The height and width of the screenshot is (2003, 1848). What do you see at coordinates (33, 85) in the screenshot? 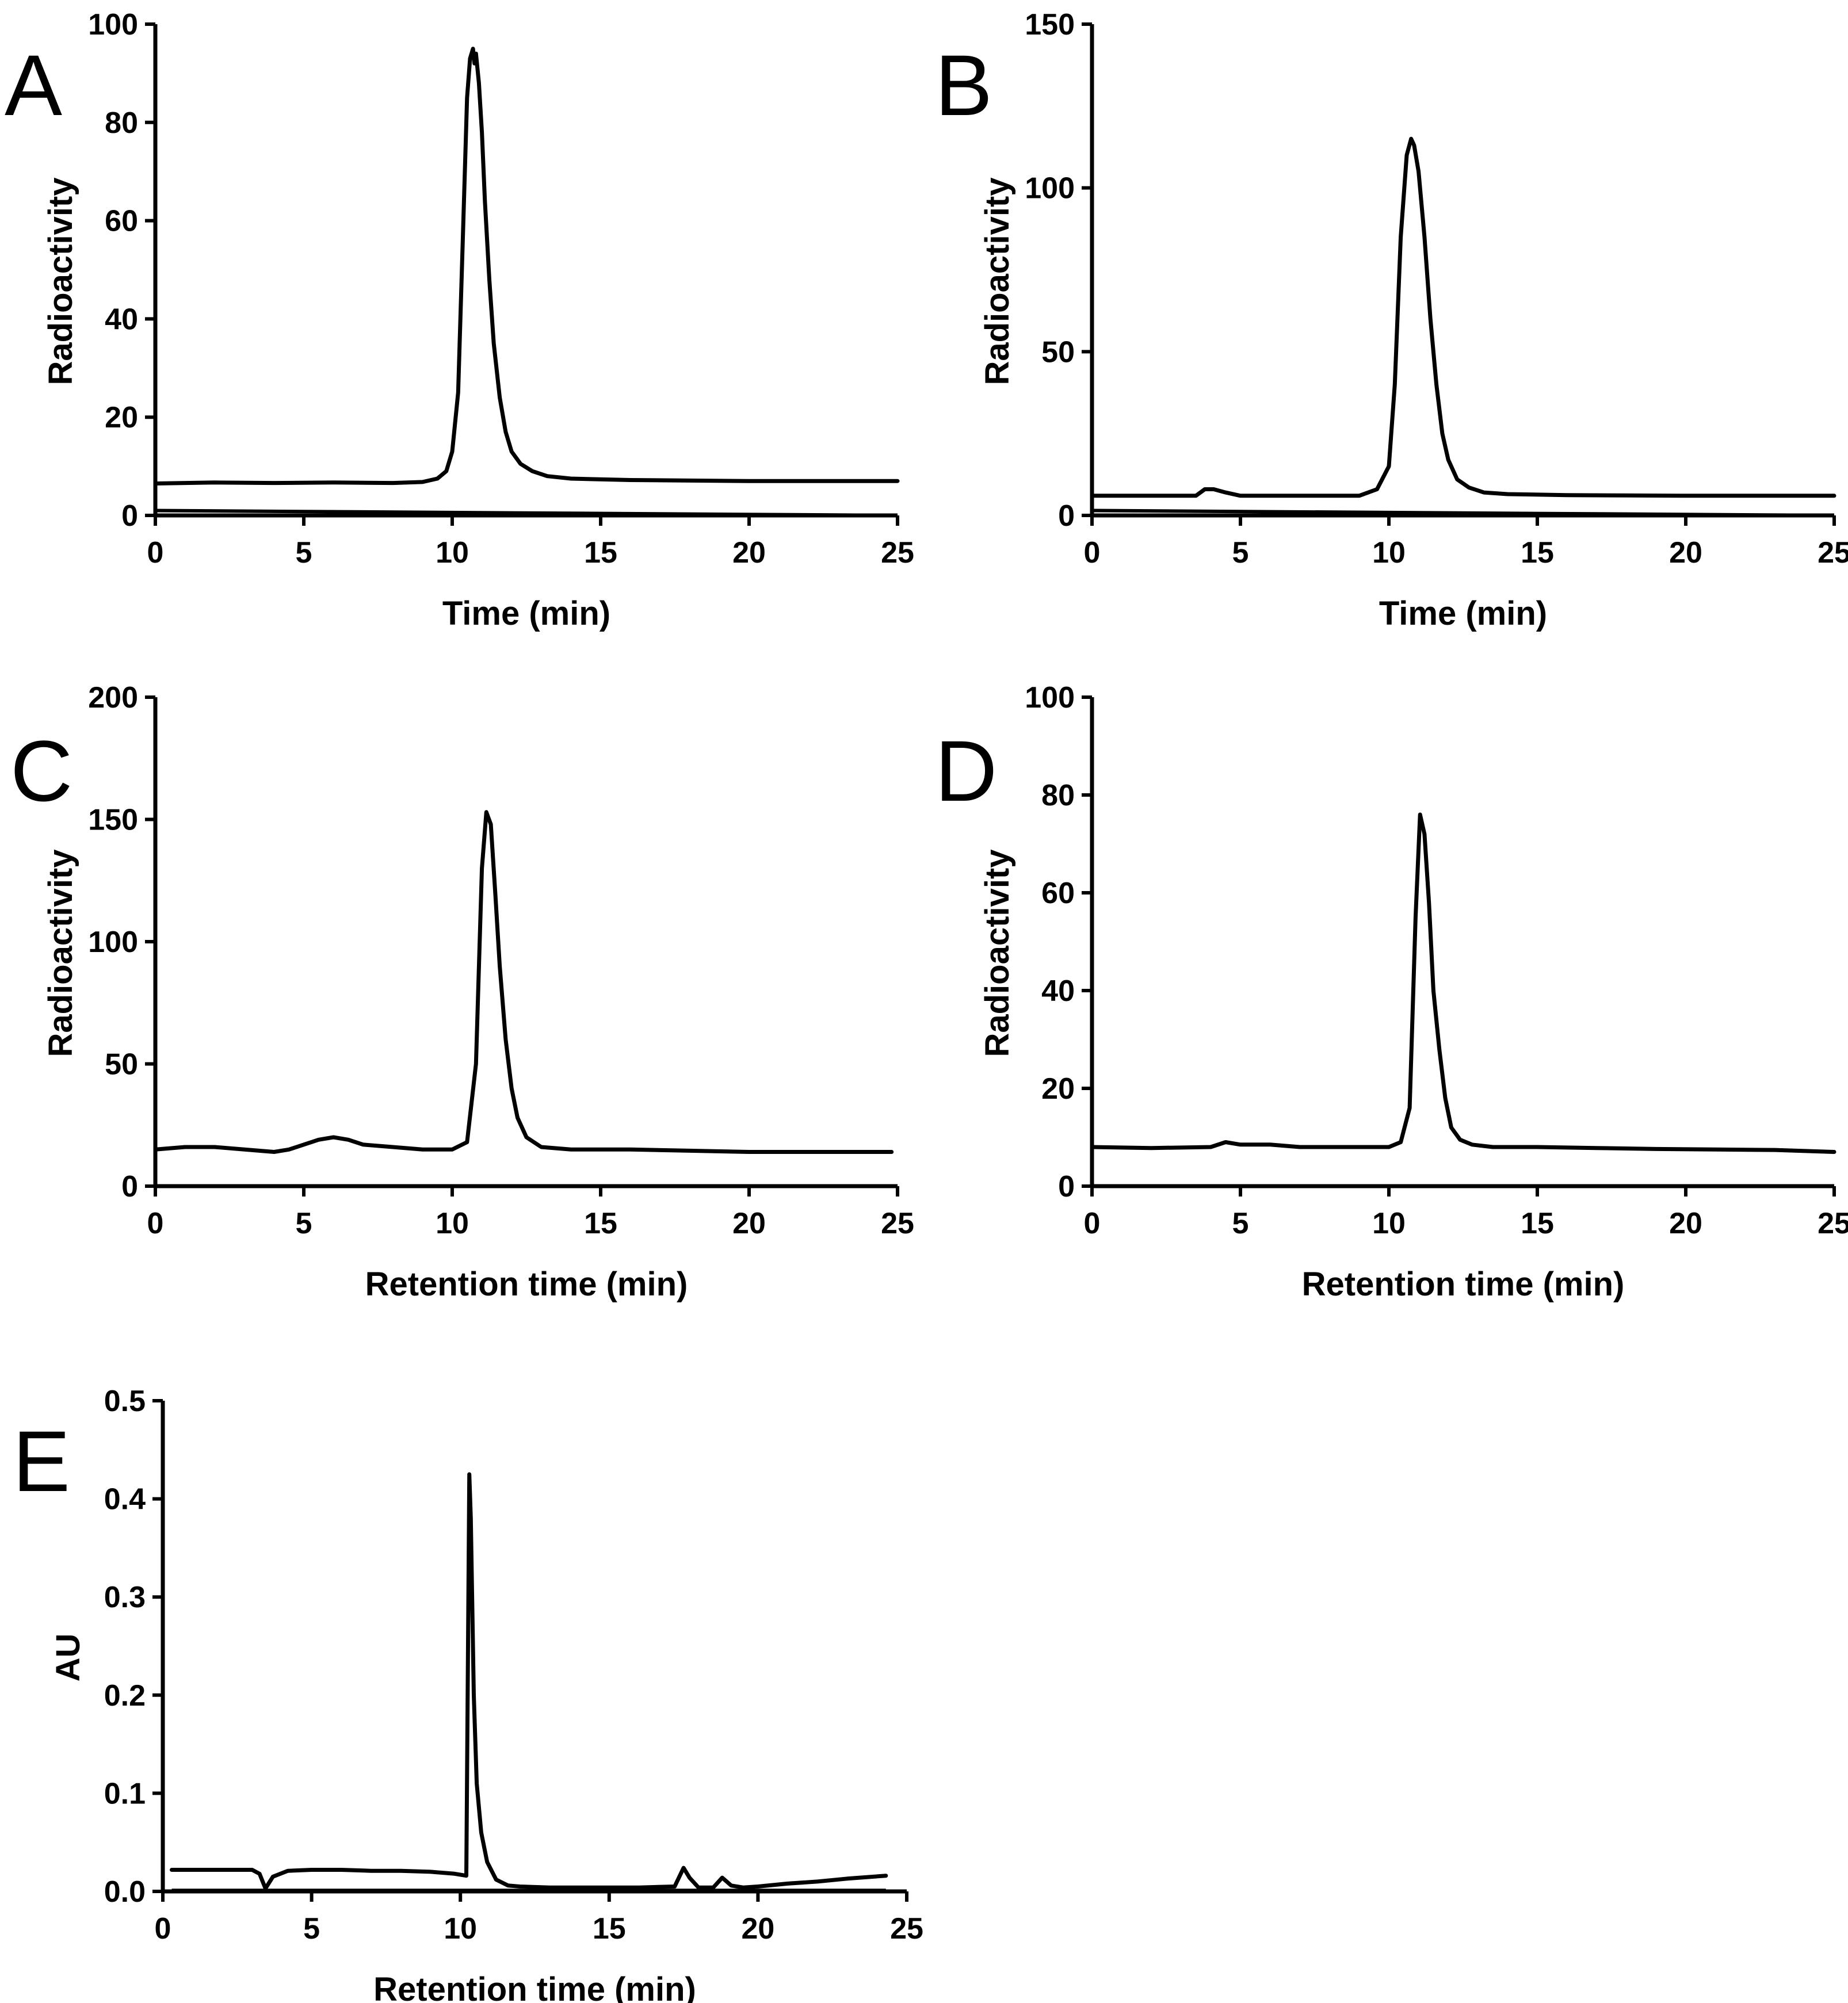
I see `panel-letter-a: A` at bounding box center [33, 85].